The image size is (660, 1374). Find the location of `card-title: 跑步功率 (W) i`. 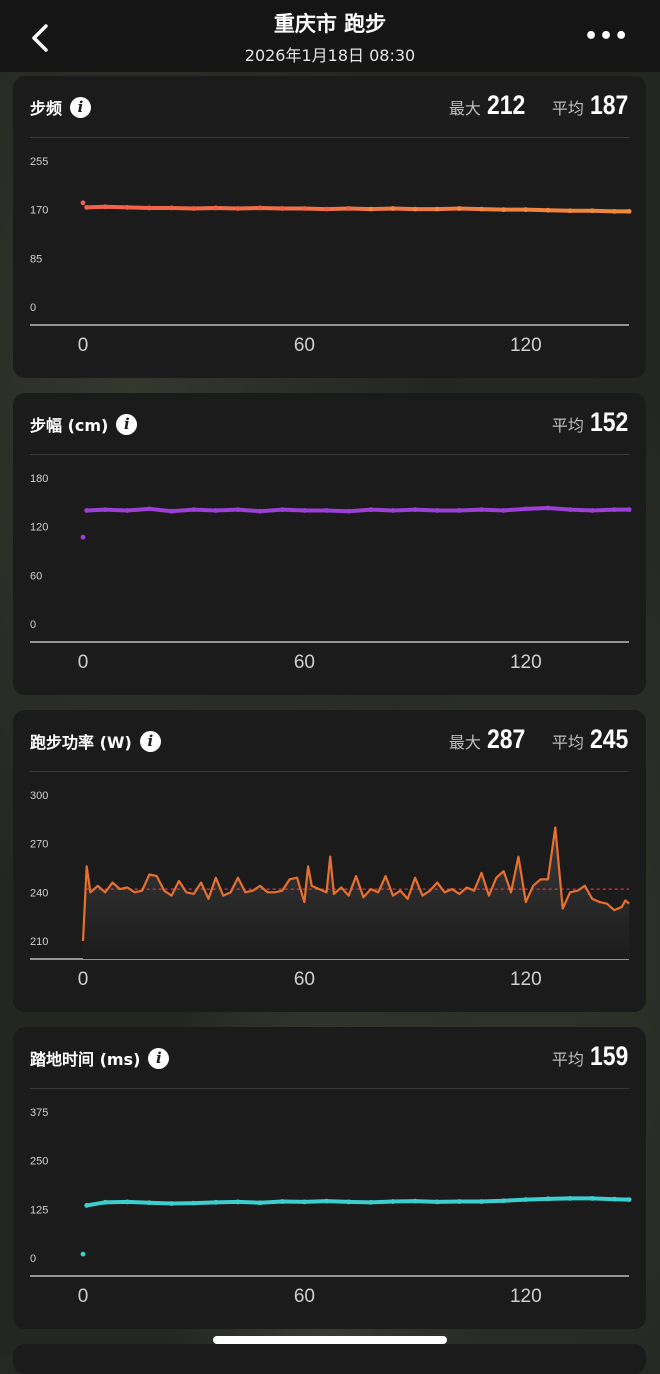

card-title: 跑步功率 (W) i is located at coordinates (95, 741).